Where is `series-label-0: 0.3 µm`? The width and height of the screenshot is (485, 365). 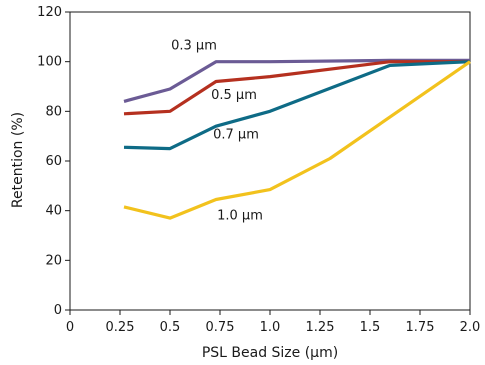 series-label-0: 0.3 µm is located at coordinates (194, 45).